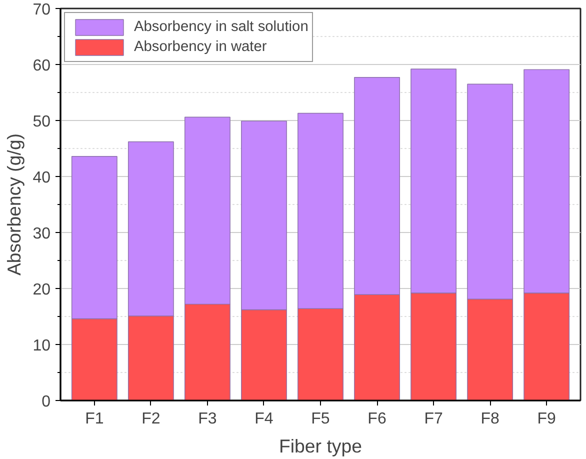 This screenshot has width=586, height=459. Describe the element at coordinates (490, 419) in the screenshot. I see `x-tick-label: F8` at that location.